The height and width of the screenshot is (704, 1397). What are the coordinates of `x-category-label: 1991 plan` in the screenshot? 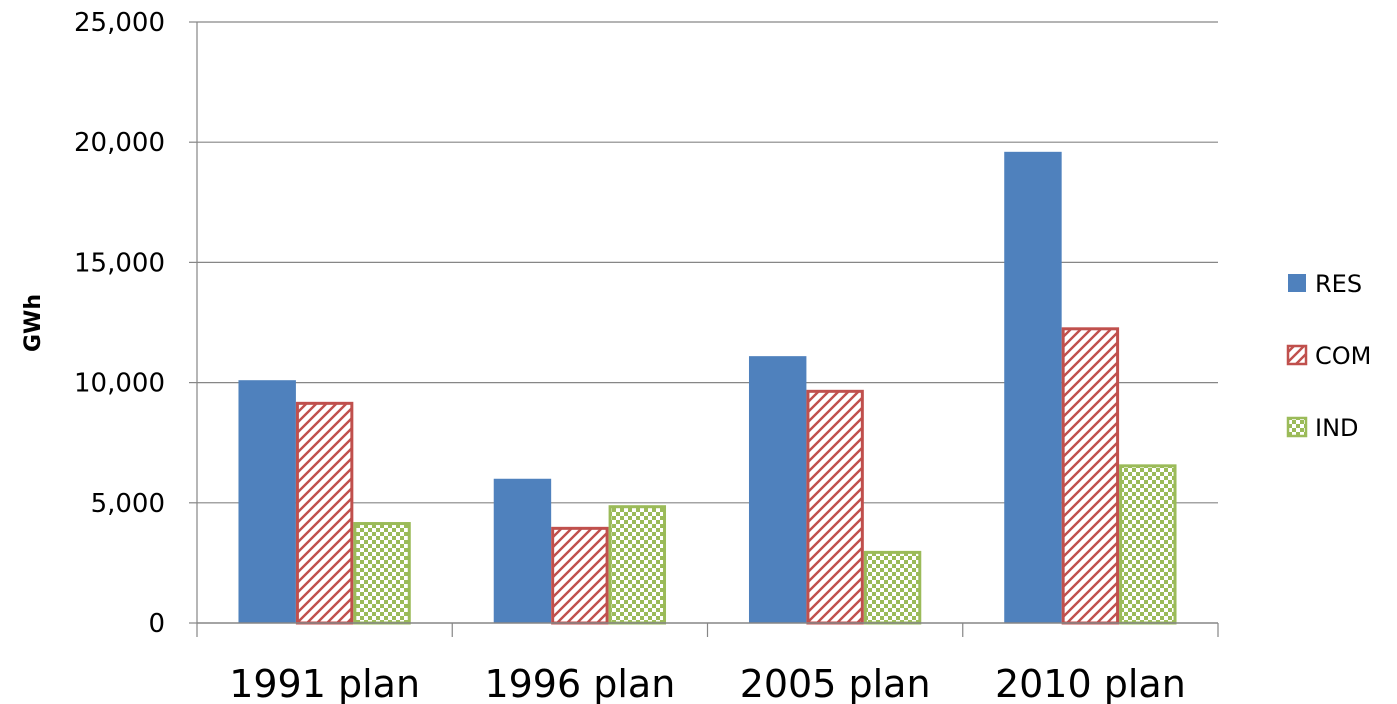 It's located at (324, 683).